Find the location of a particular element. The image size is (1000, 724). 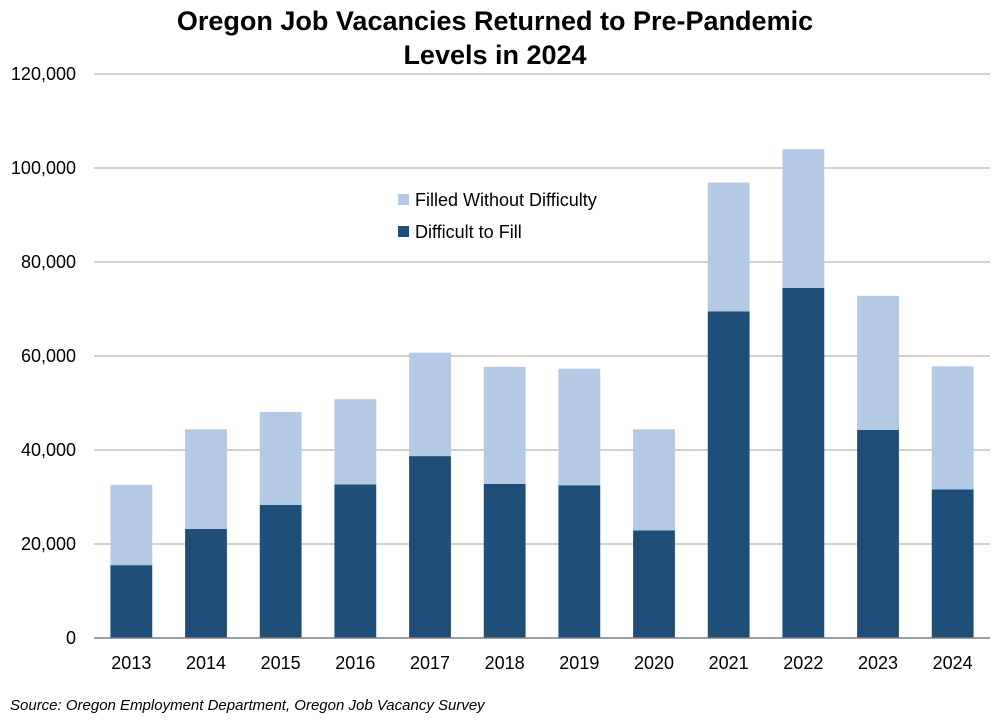

x-tick-label: 2019 is located at coordinates (579, 663).